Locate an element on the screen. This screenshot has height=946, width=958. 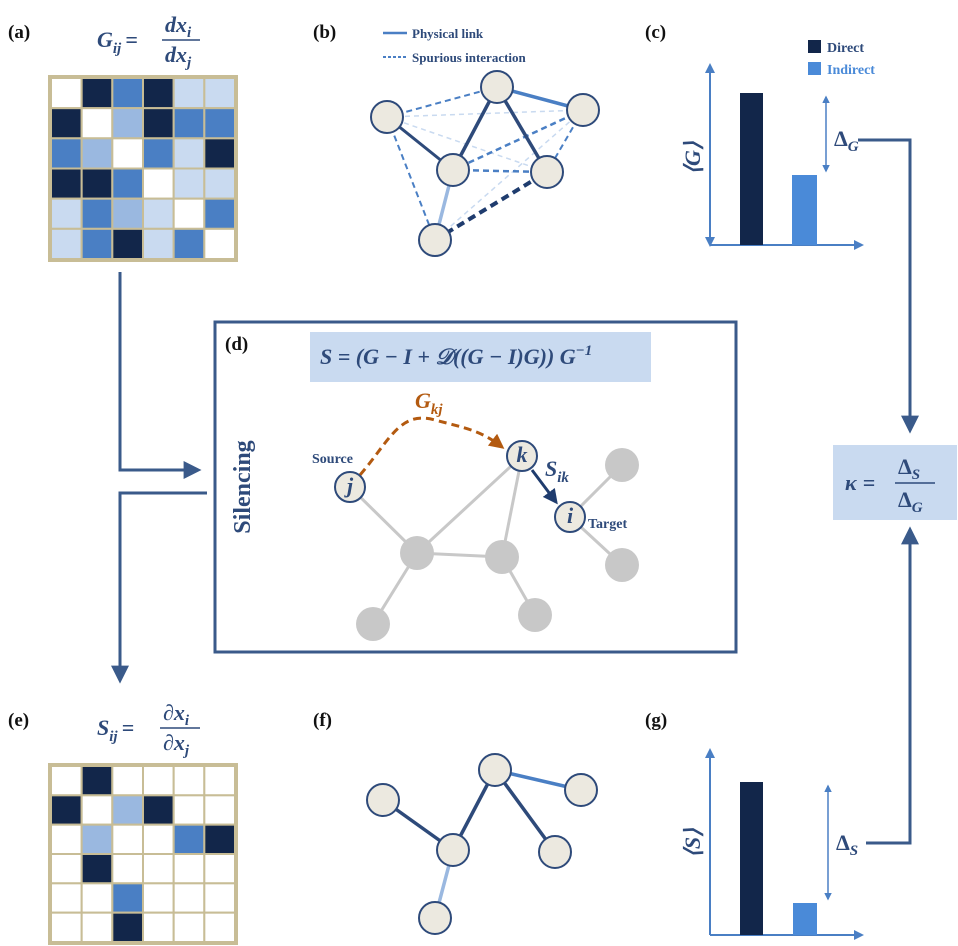
subscript: G is located at coordinates (853, 147).